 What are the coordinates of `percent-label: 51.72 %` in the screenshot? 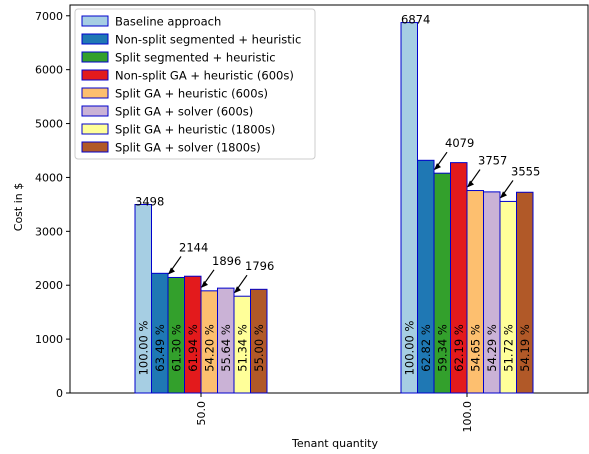 It's located at (508, 348).